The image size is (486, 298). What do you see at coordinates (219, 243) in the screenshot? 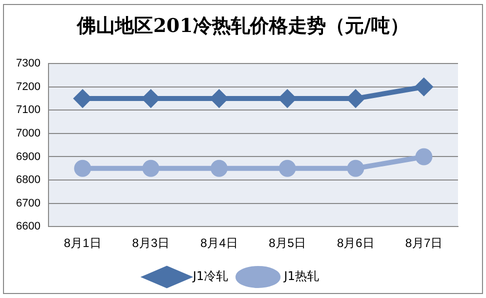
I see `x-tick-label: 8月4日` at bounding box center [219, 243].